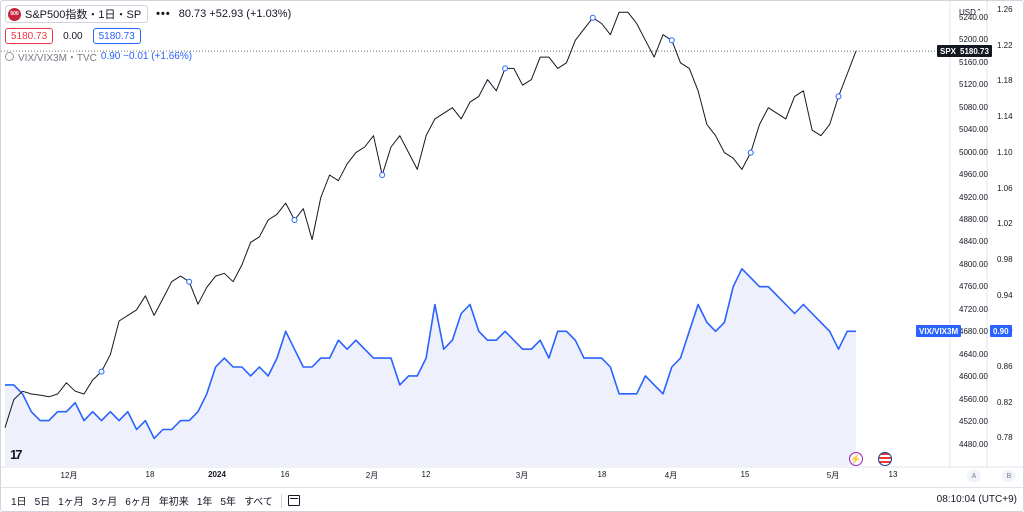 Image resolution: width=1024 pixels, height=512 pixels. I want to click on left-tick-label: 4880.00, so click(973, 219).